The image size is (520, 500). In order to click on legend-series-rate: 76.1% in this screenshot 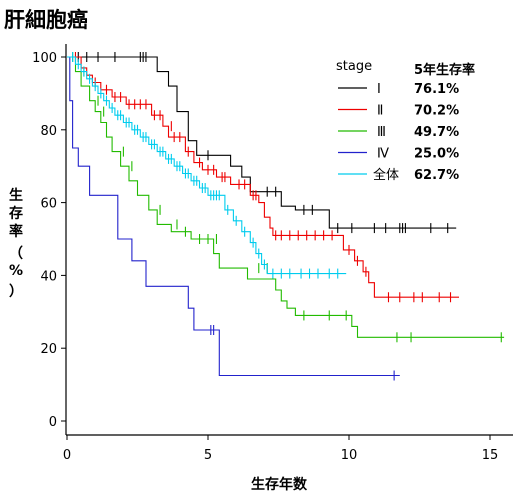, I will do `click(436, 89)`.